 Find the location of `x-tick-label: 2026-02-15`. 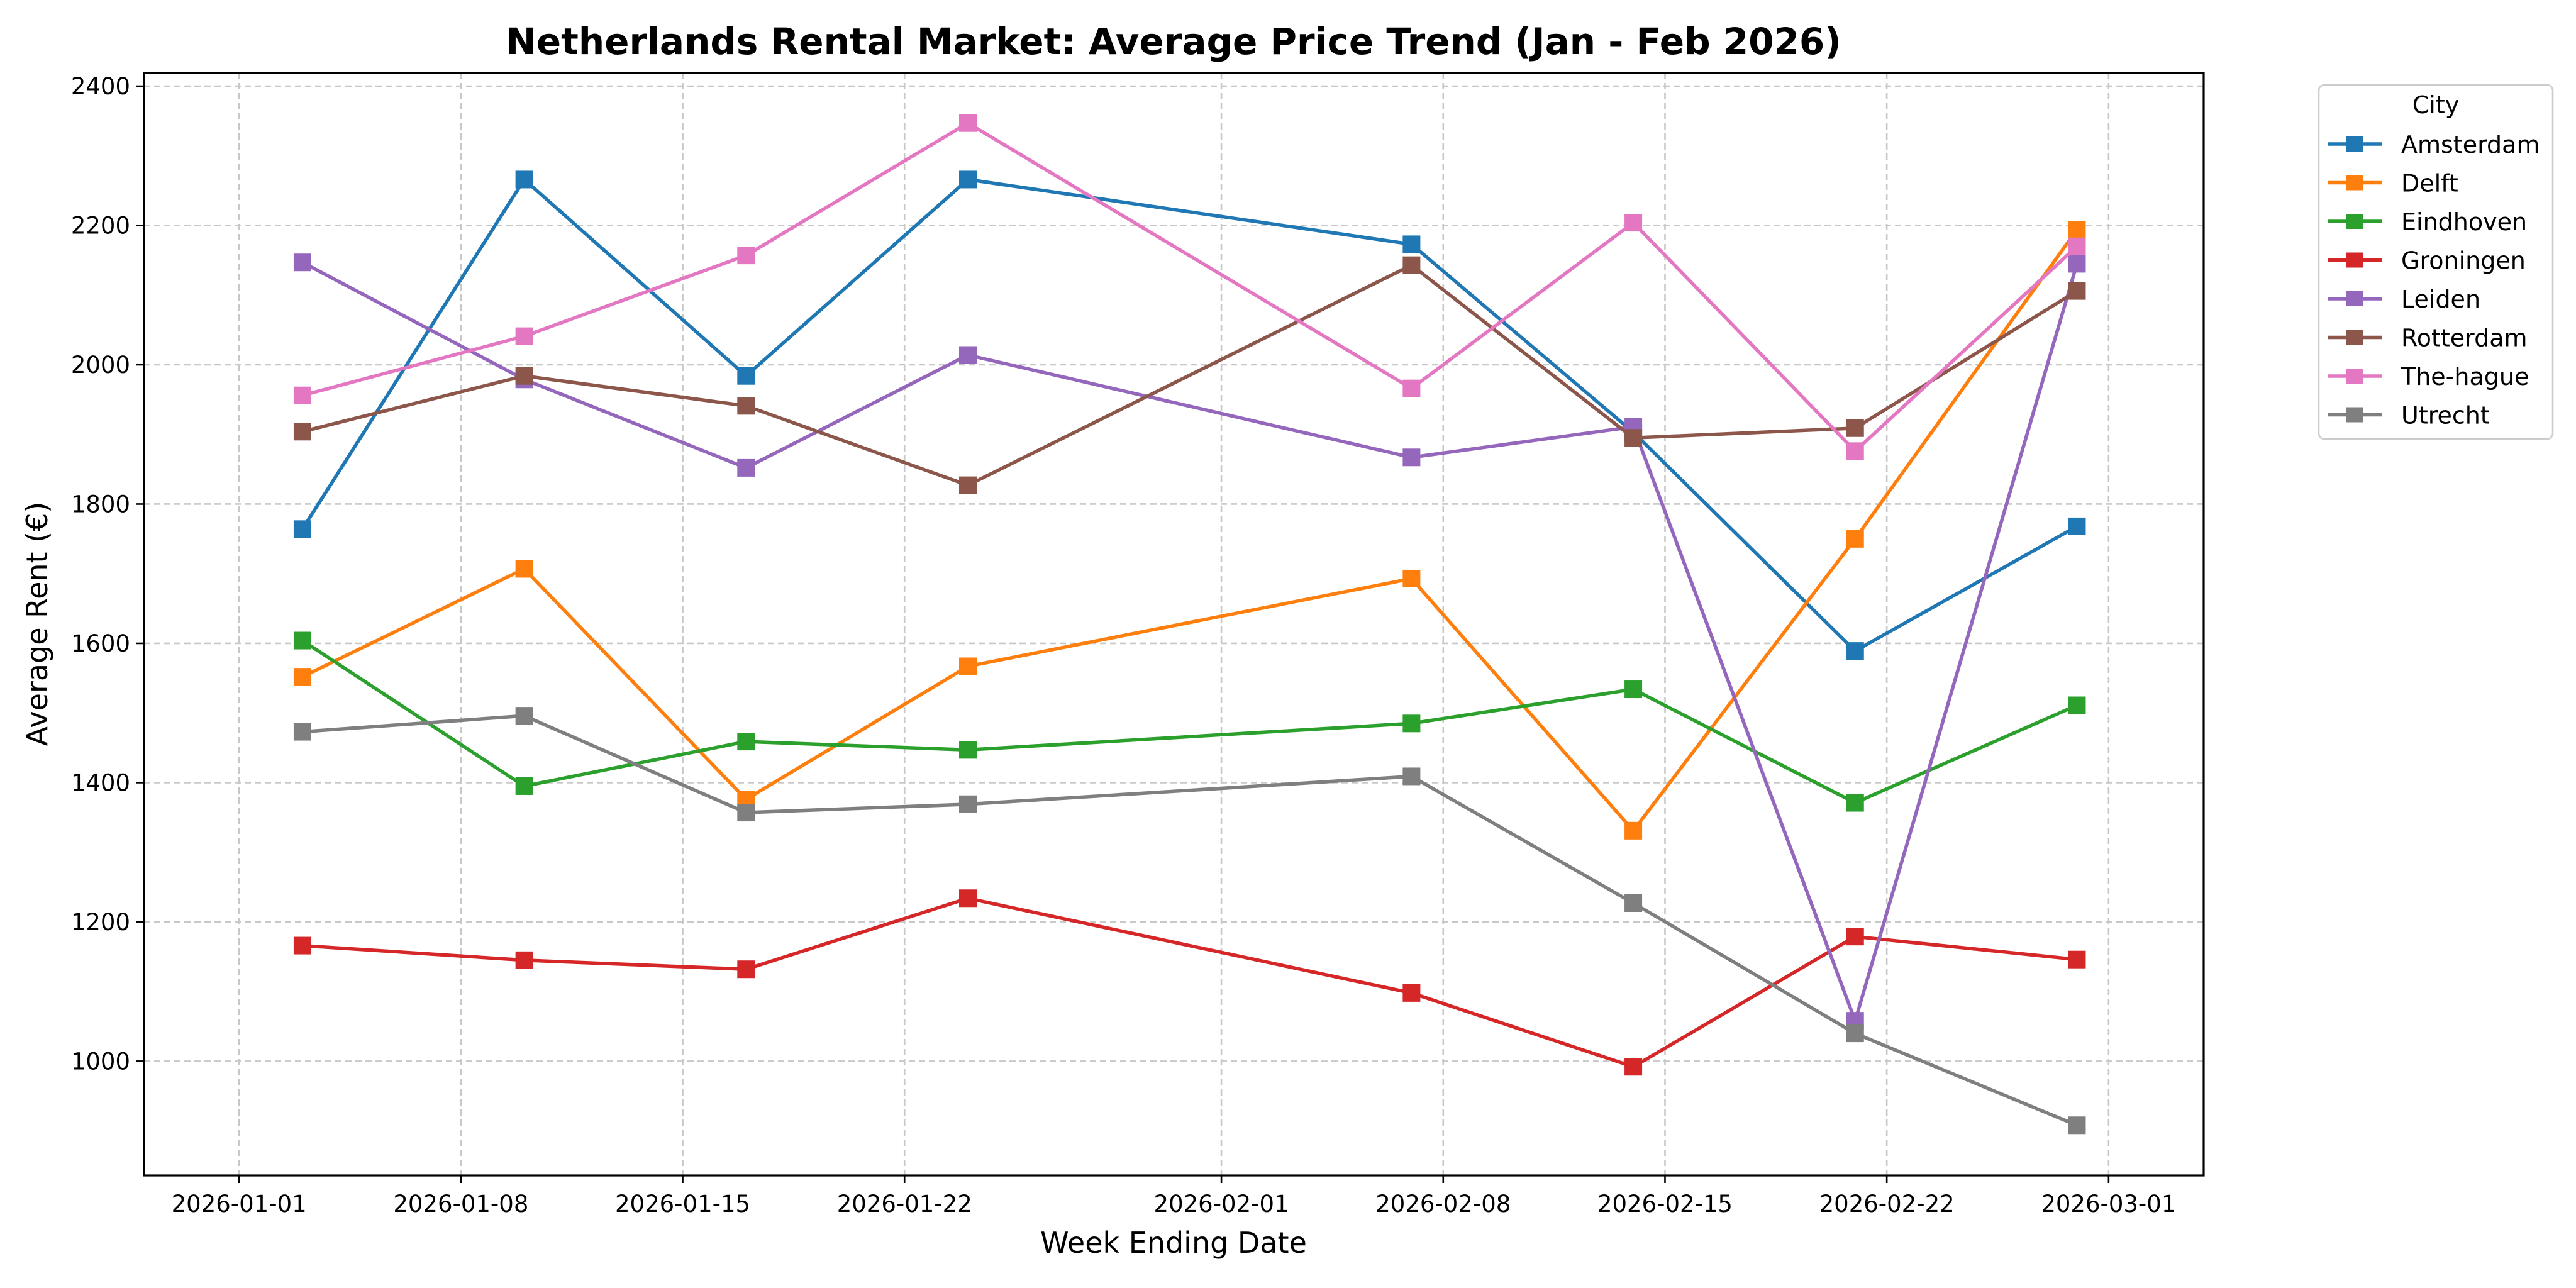

x-tick-label: 2026-02-15 is located at coordinates (1665, 1204).